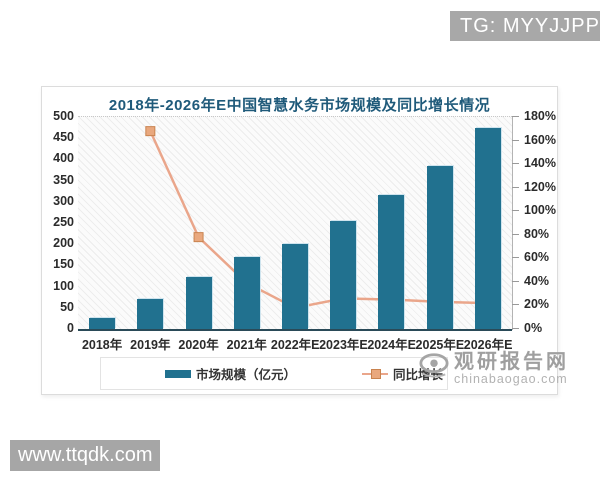  I want to click on y-left-tick-label: 150, so click(63, 264).